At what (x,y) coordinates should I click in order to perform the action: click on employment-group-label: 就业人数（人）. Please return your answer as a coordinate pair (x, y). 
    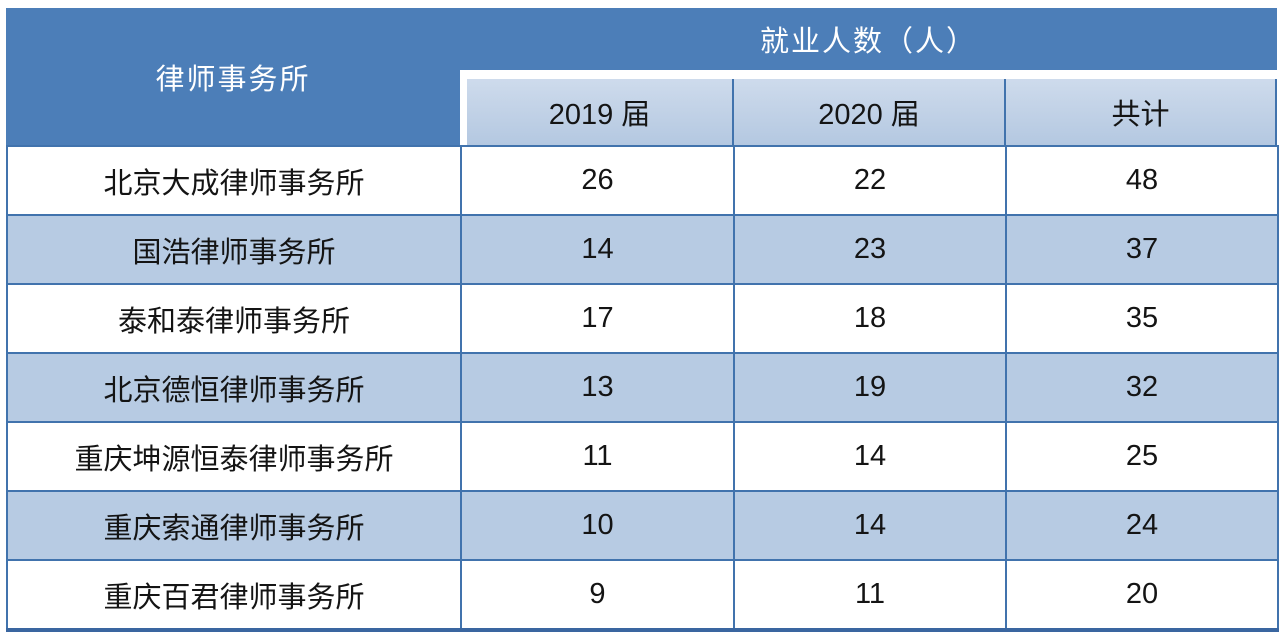
    Looking at the image, I should click on (868, 42).